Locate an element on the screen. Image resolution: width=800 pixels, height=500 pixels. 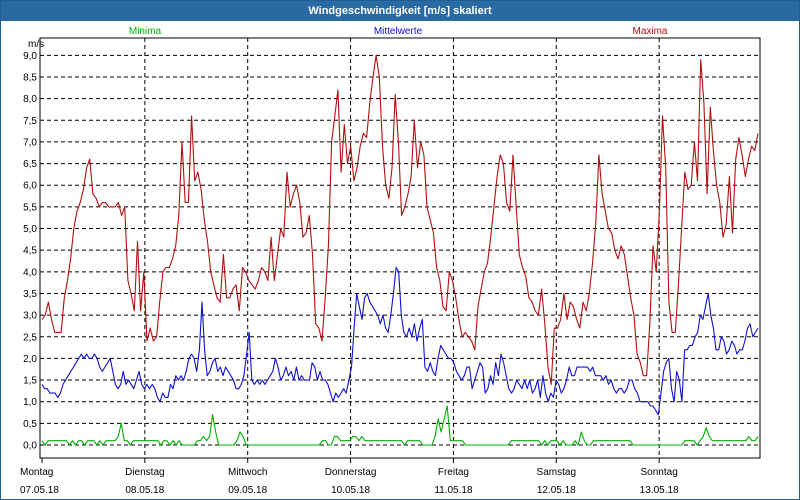
x-tick-date: 11.05.18 is located at coordinates (453, 490).